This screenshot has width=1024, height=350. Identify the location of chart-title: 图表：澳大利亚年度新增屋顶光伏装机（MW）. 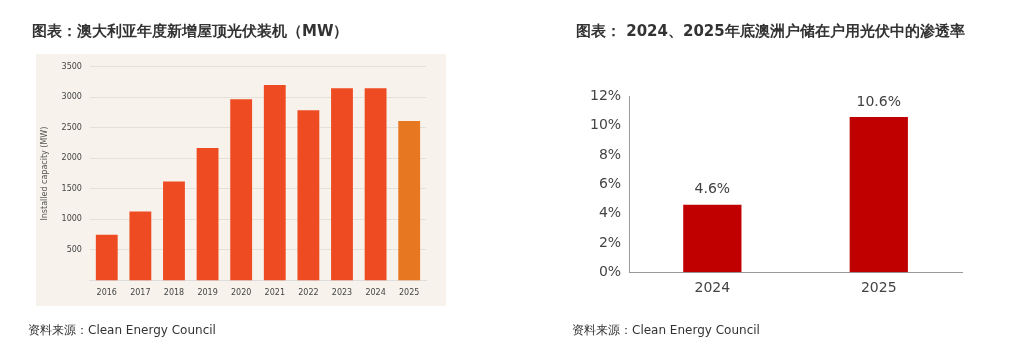
(190, 31).